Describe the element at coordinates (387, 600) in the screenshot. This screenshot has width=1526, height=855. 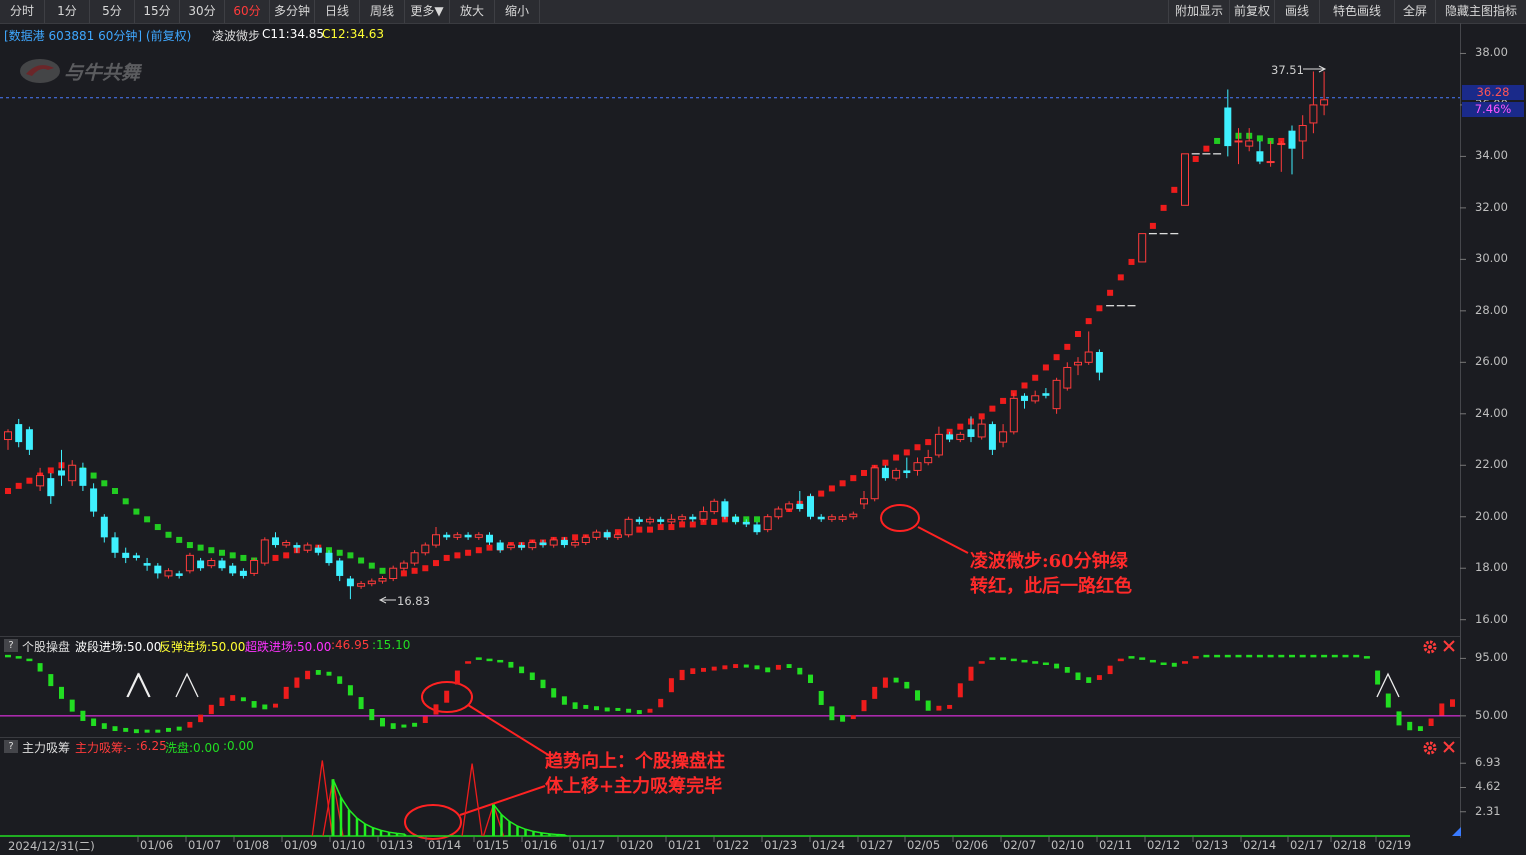
I see `low-arrow-icon` at that location.